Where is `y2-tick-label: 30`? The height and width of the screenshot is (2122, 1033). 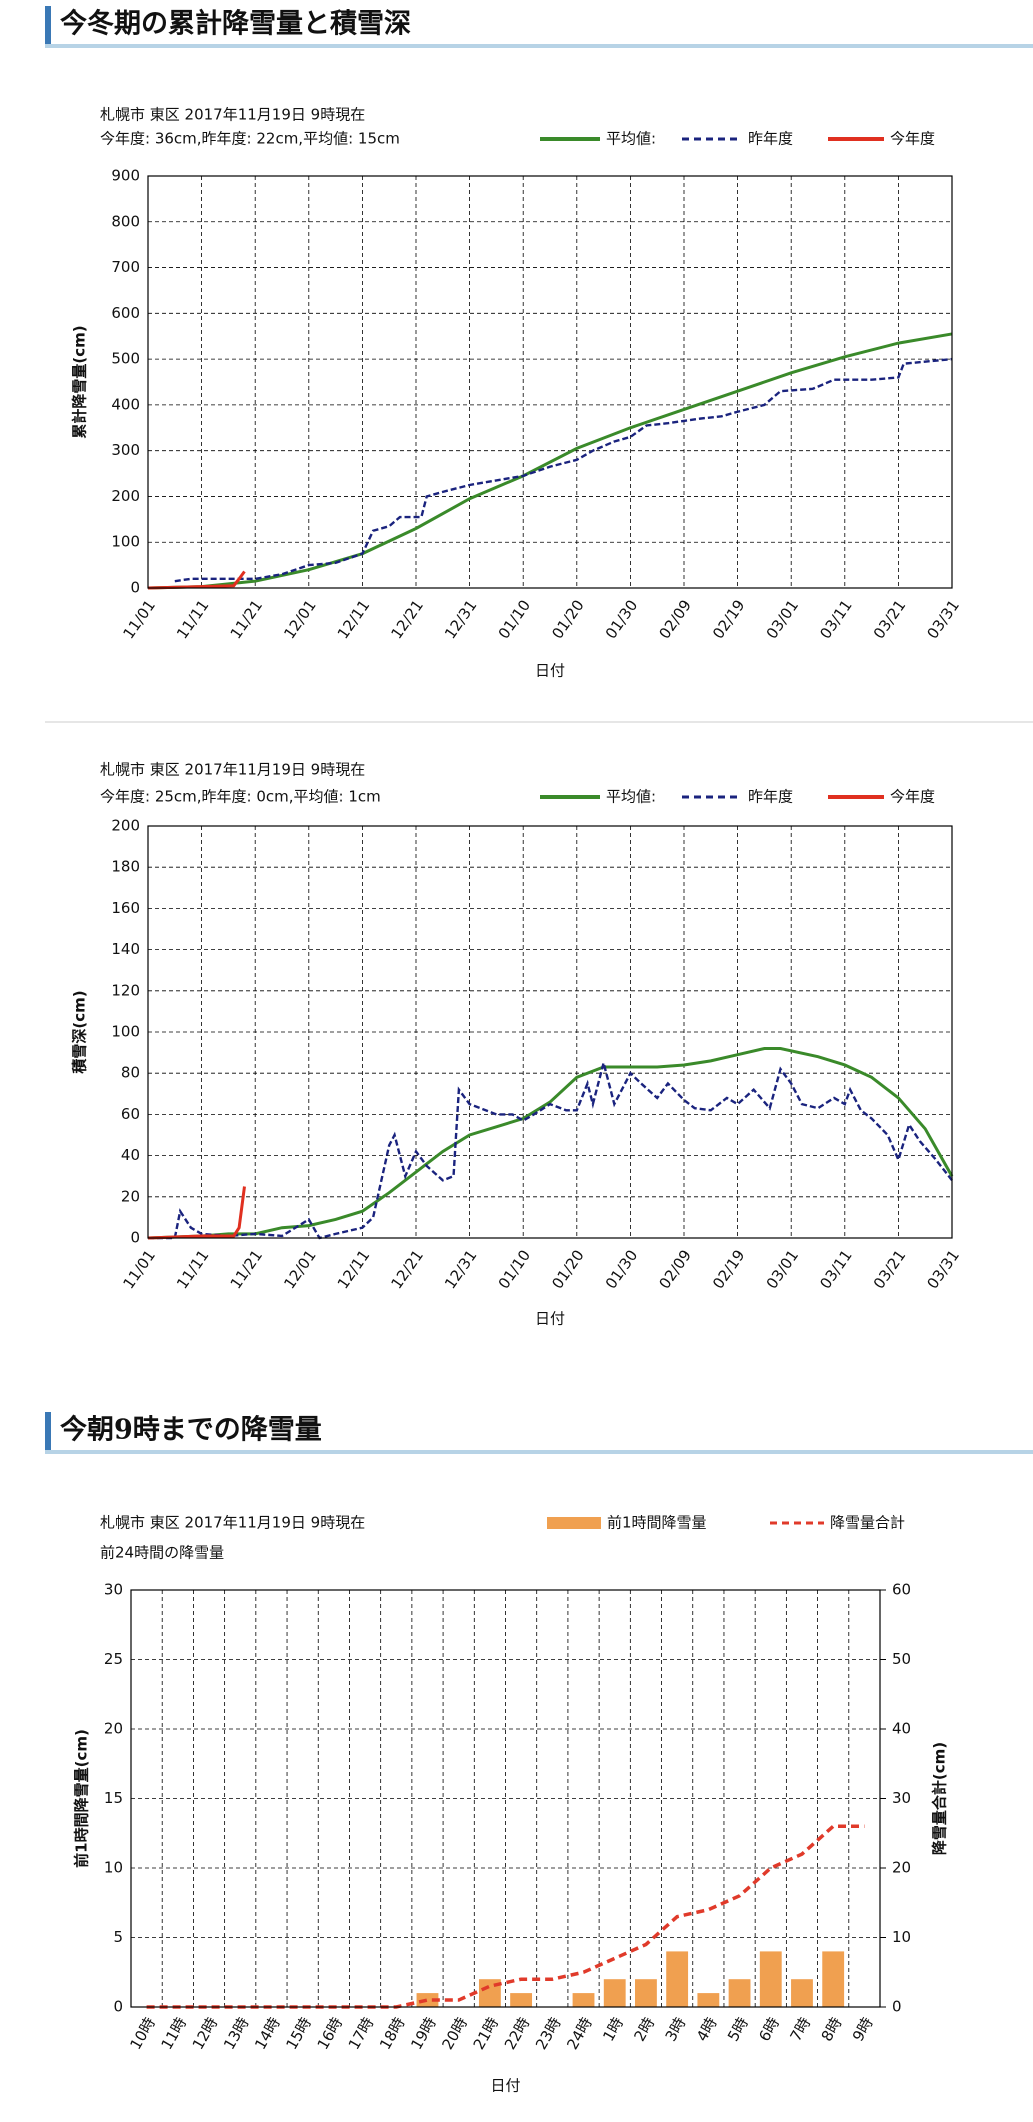
y2-tick-label: 30 is located at coordinates (901, 1798).